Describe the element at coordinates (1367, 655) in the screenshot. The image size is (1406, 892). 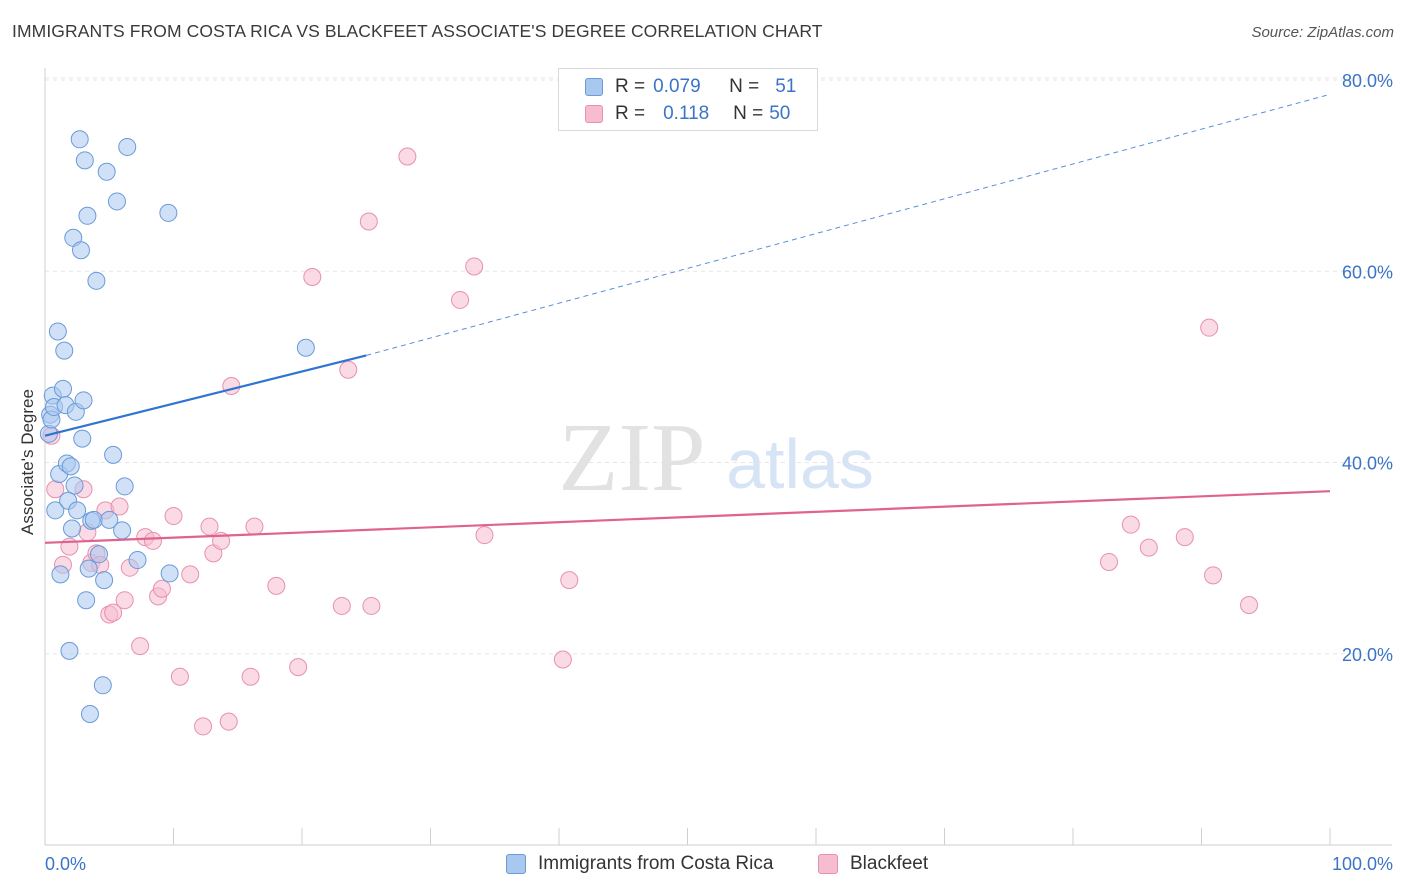
I see `y-tick-label: 20.0%` at that location.